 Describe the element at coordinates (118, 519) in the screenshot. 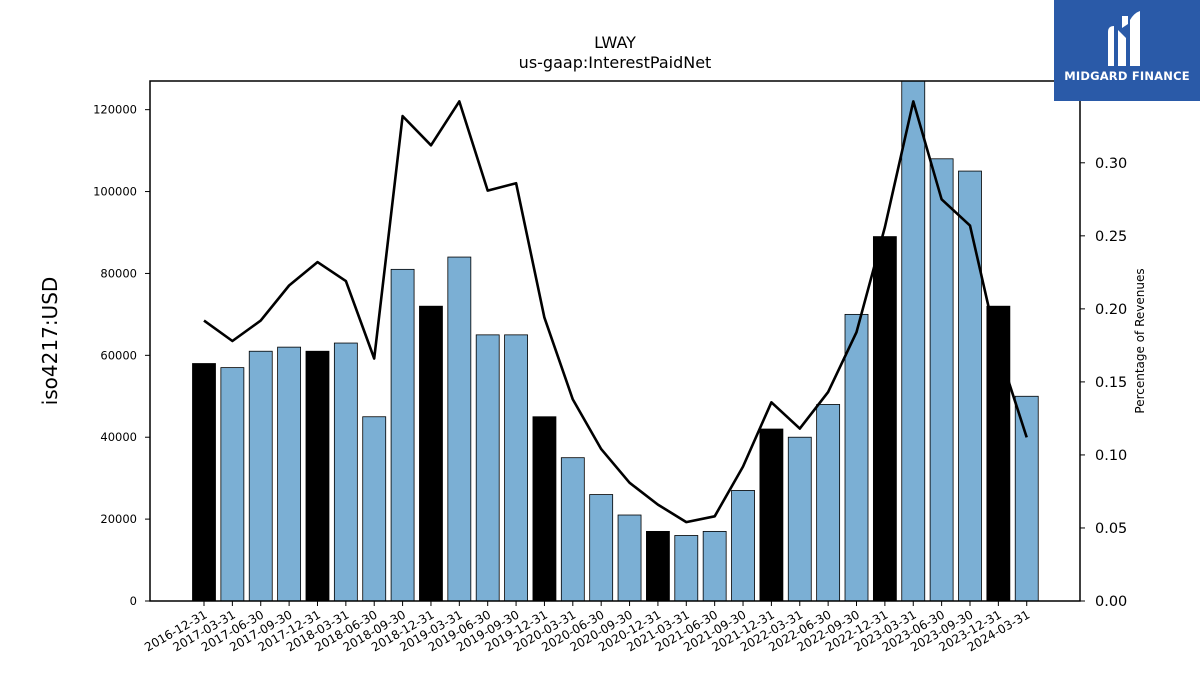

I see `y-left-tick-label: 20000` at that location.